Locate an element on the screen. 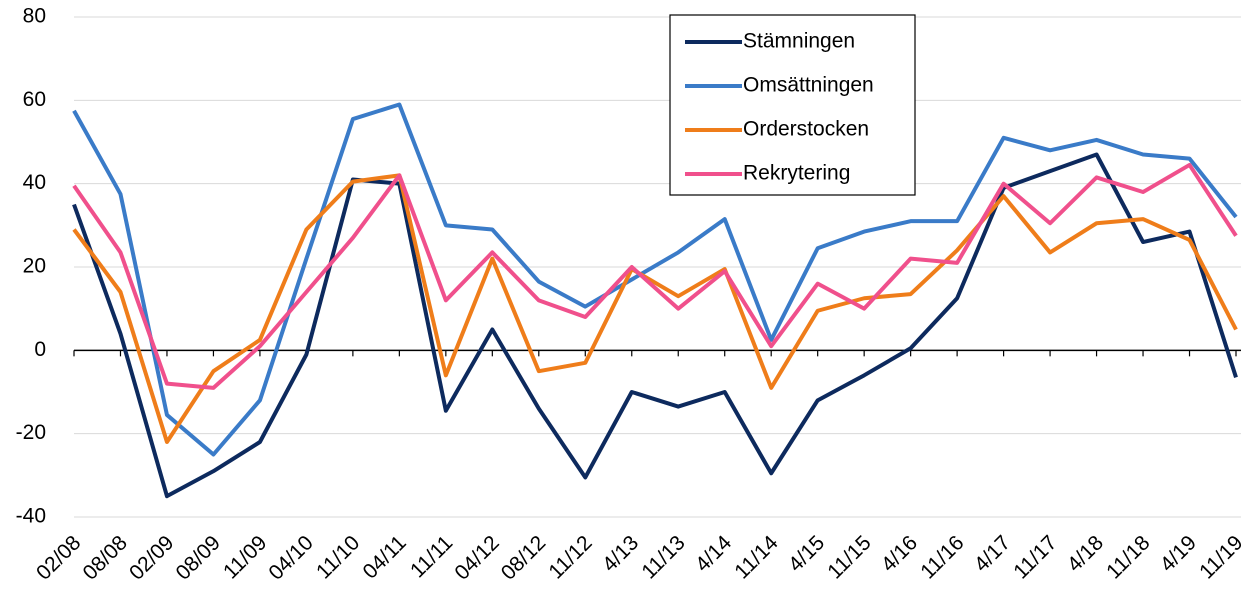 The width and height of the screenshot is (1241, 598). x-tick-label: 11/18 is located at coordinates (1128, 557).